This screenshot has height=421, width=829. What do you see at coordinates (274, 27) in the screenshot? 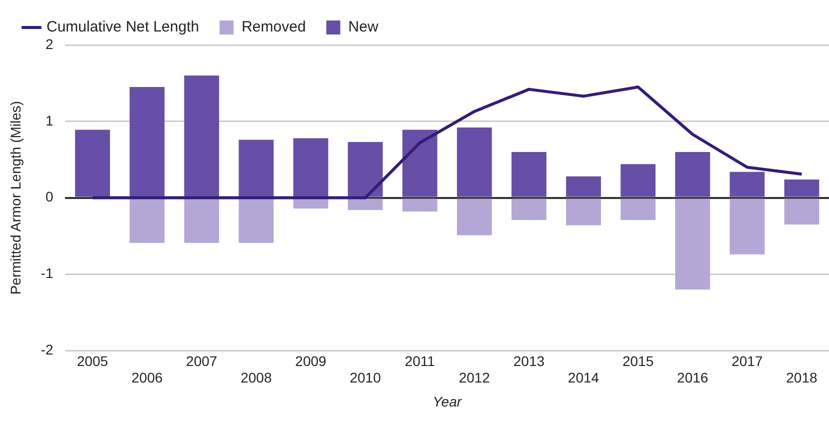
I see `legend-label: Removed` at bounding box center [274, 27].